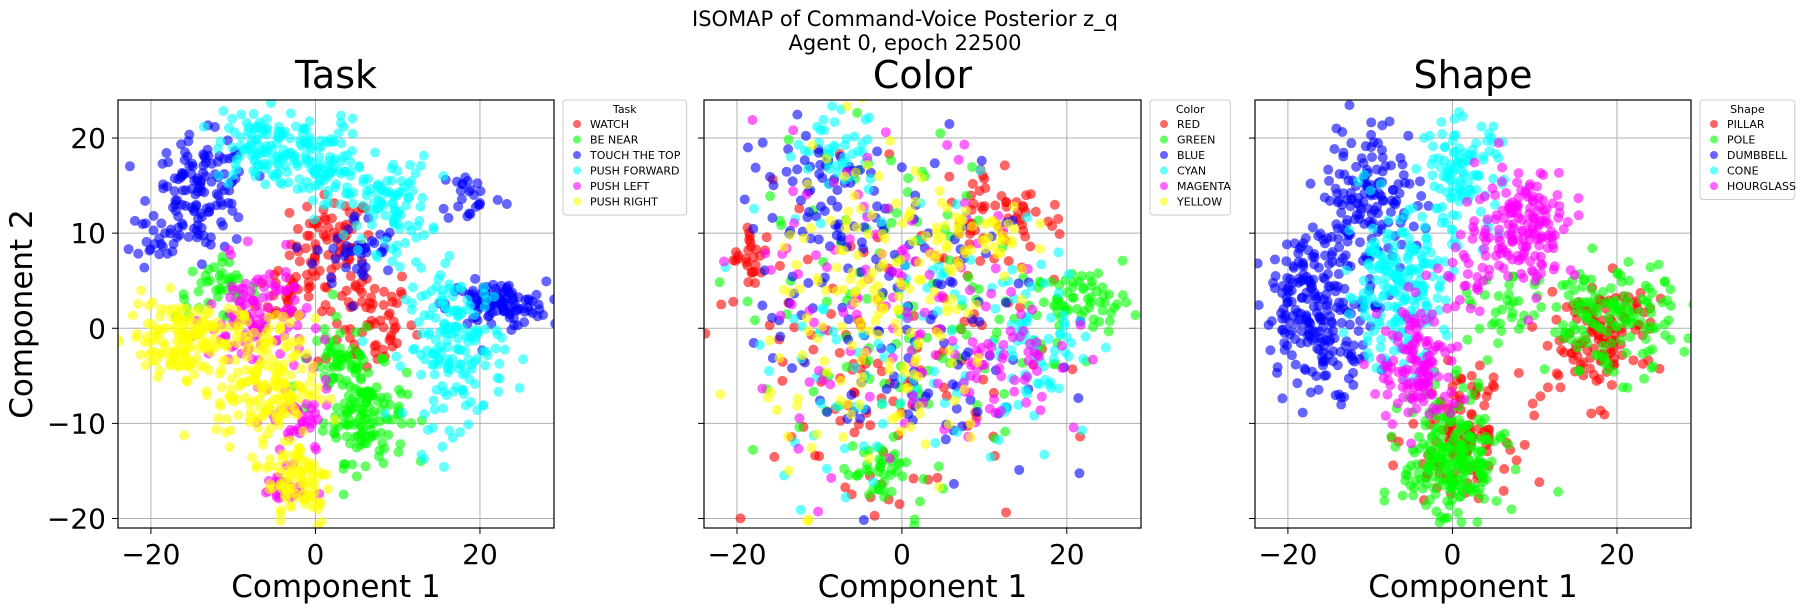 This screenshot has height=611, width=1811. Describe the element at coordinates (229, 405) in the screenshot. I see `series-push-right` at that location.